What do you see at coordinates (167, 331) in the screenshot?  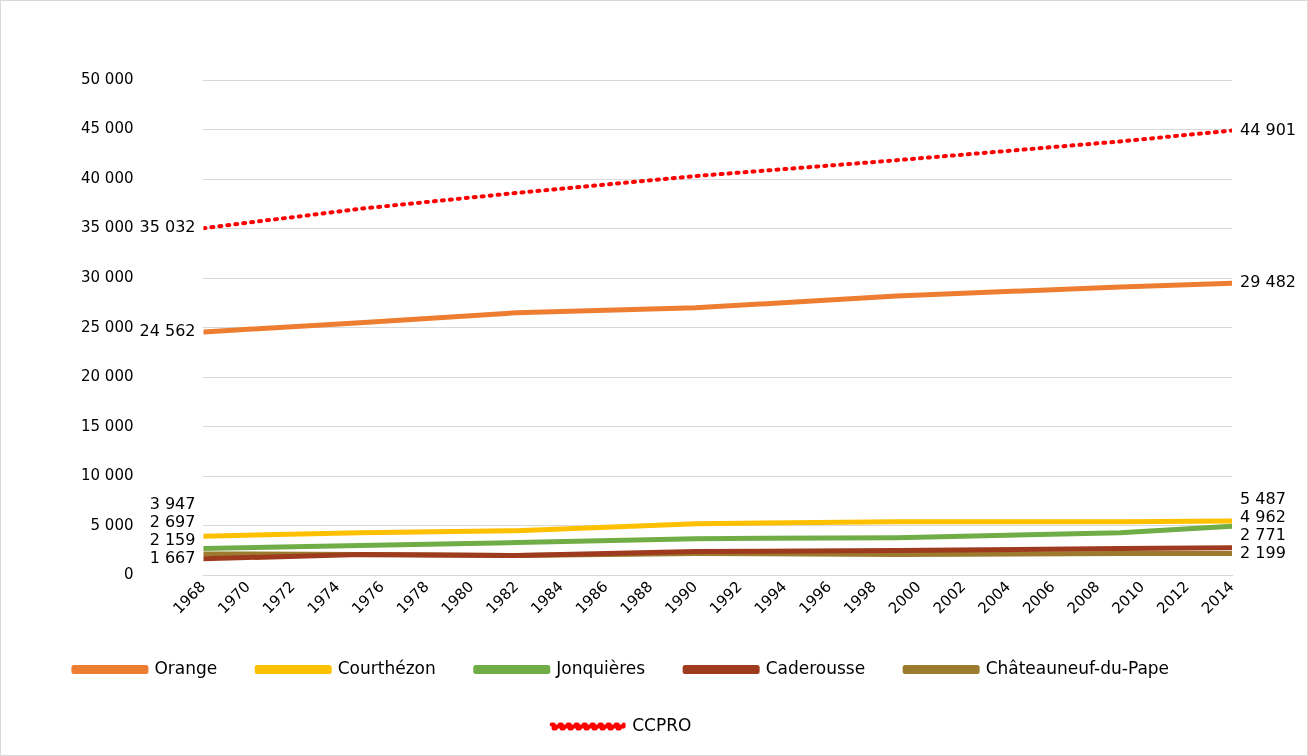 I see `data-label: 24 562` at bounding box center [167, 331].